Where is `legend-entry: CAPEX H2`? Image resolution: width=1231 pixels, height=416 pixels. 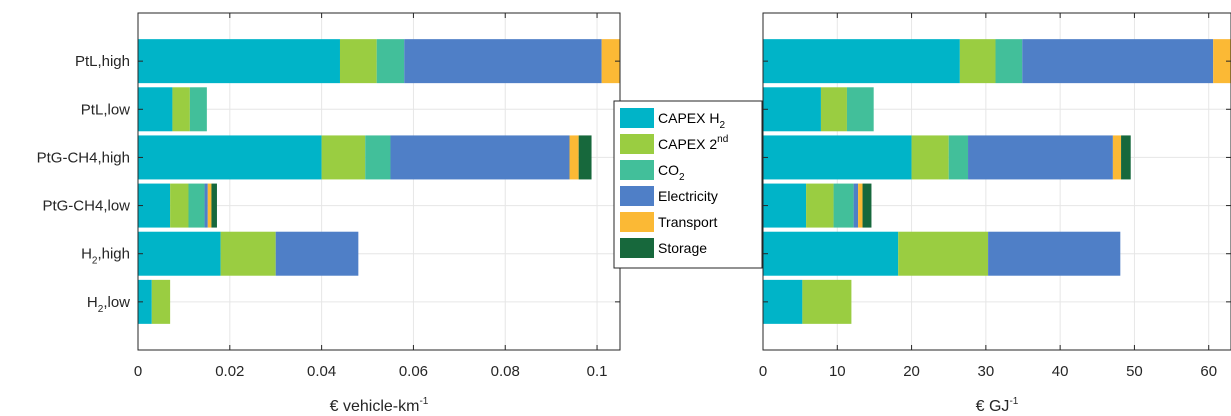
legend-entry: CAPEX H2 is located at coordinates (691, 120).